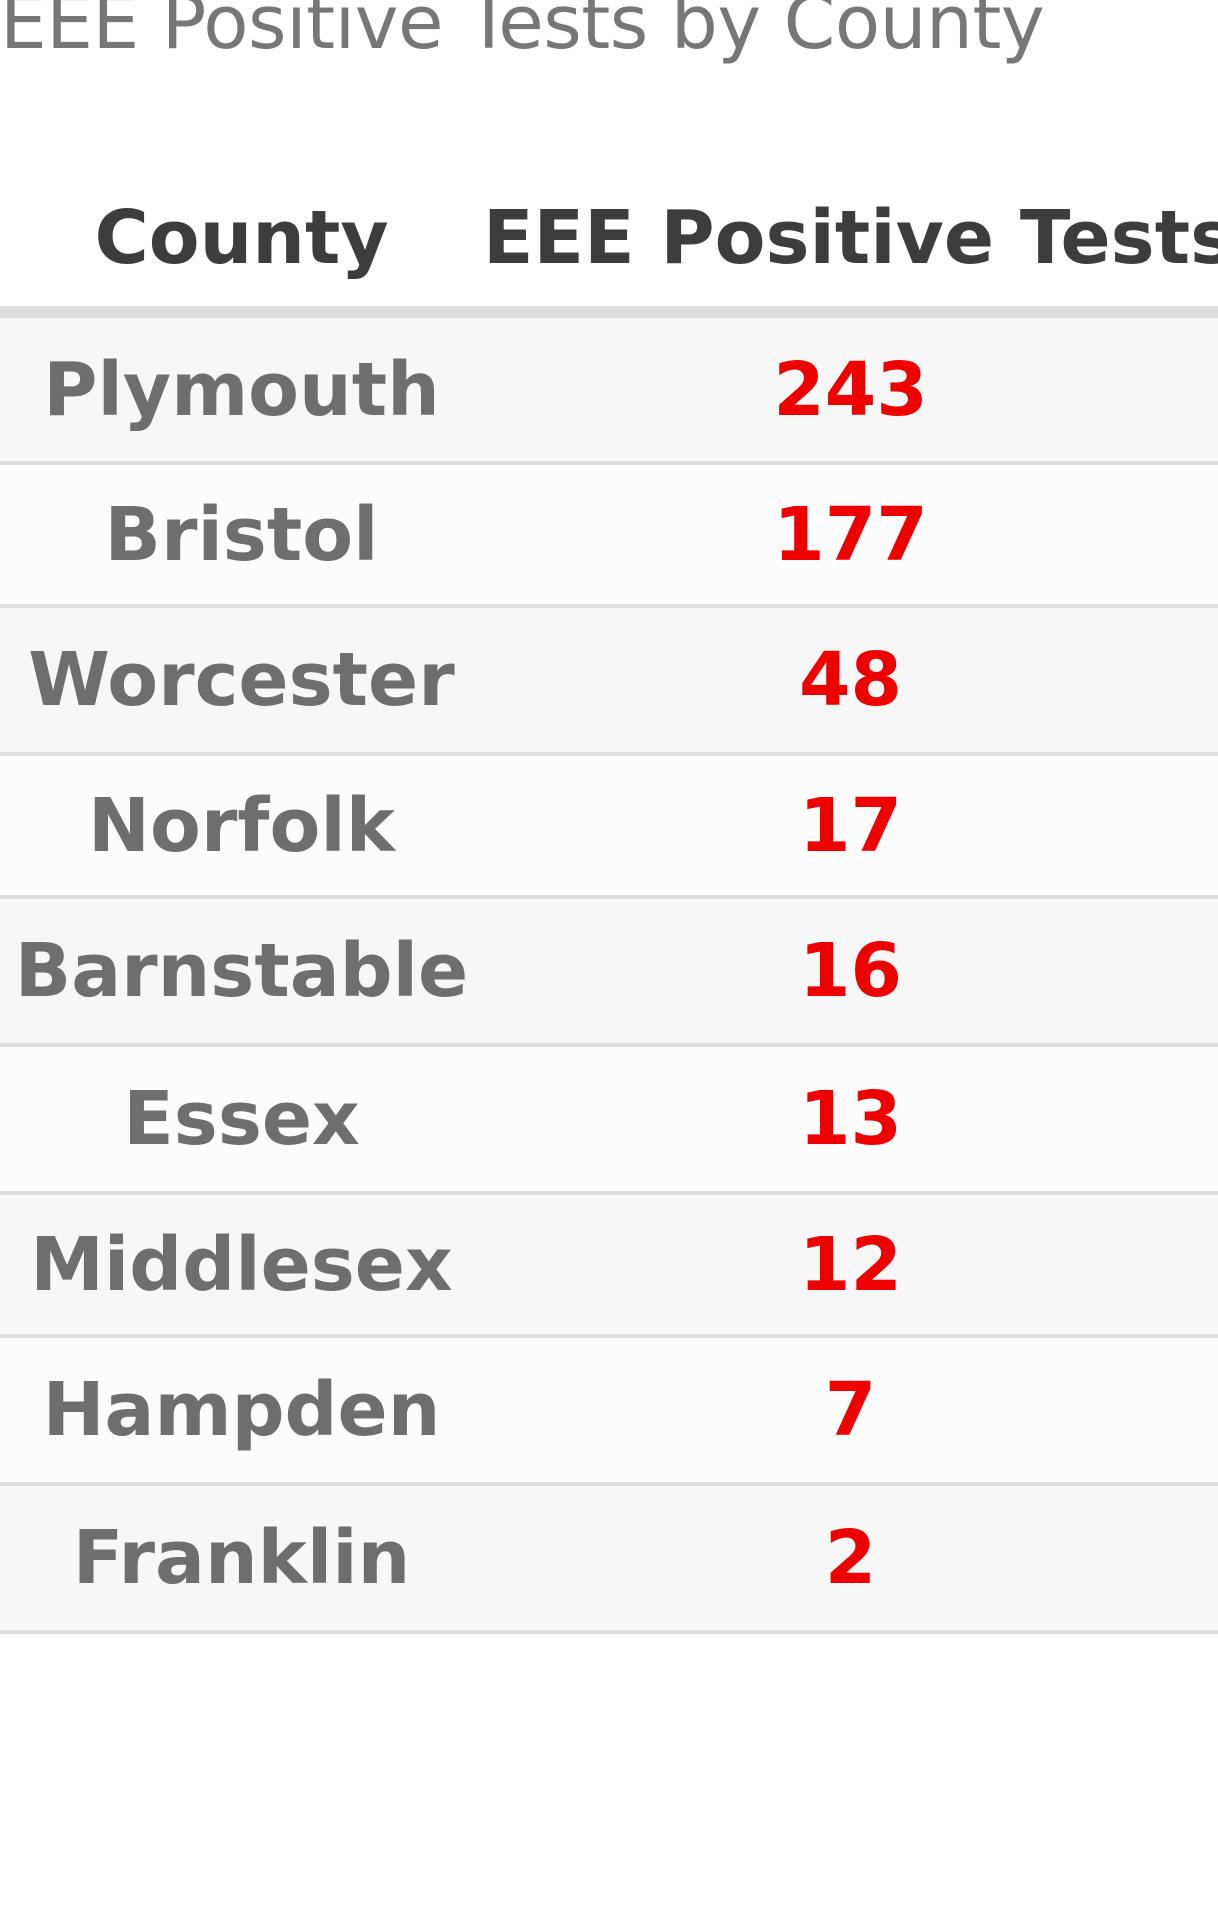 The width and height of the screenshot is (1218, 1908). I want to click on county-cell: Bristol, so click(241, 534).